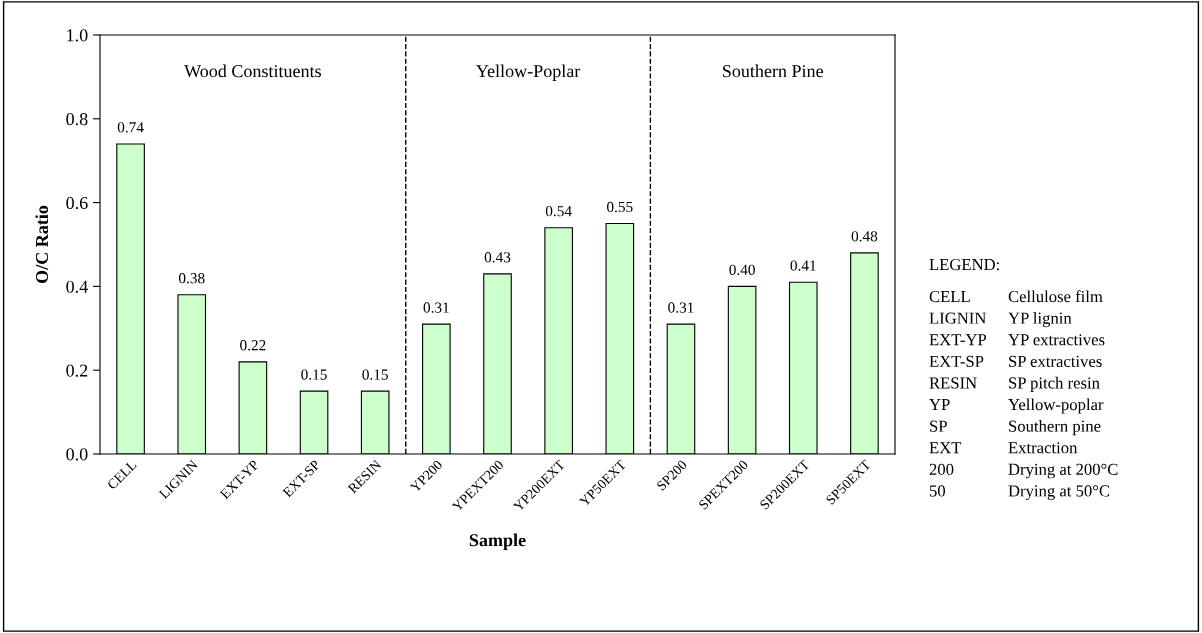  I want to click on text: CELL, so click(949, 296).